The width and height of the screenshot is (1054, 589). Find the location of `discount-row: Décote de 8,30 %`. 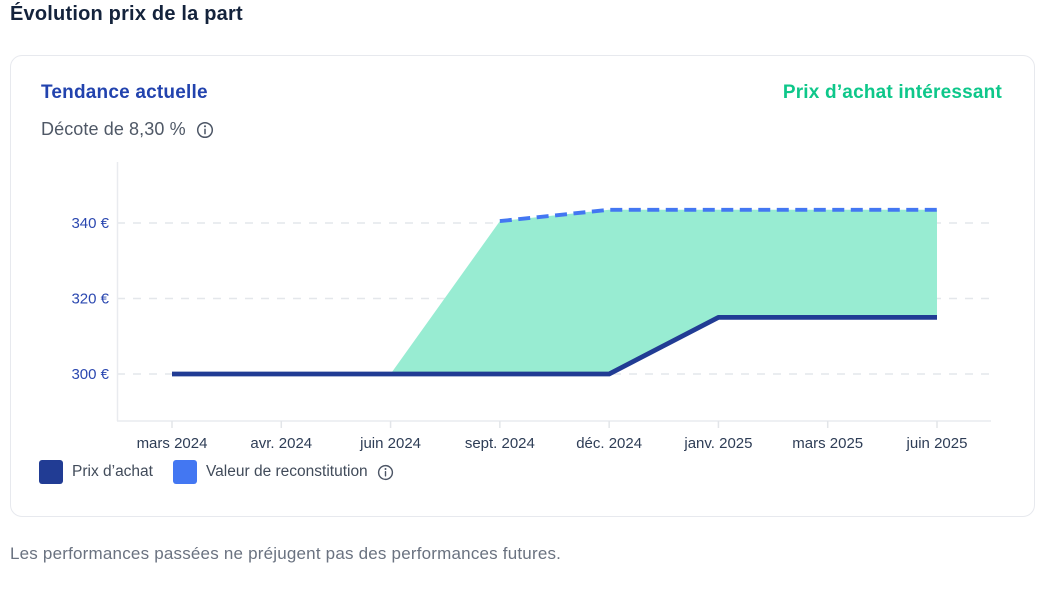

discount-row: Décote de 8,30 % is located at coordinates (127, 129).